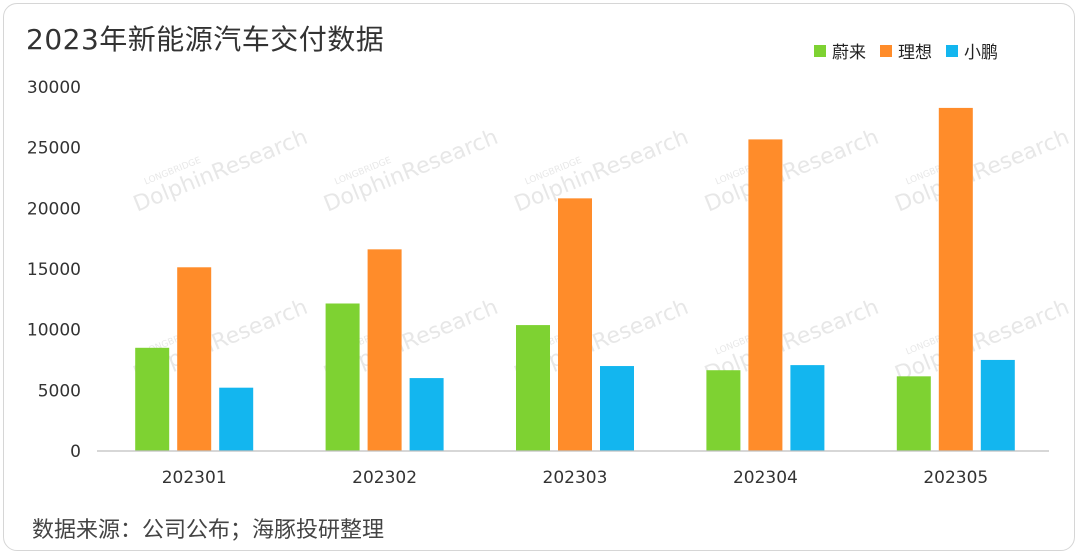  What do you see at coordinates (820, 50) in the screenshot?
I see `legend-swatch-nio` at bounding box center [820, 50].